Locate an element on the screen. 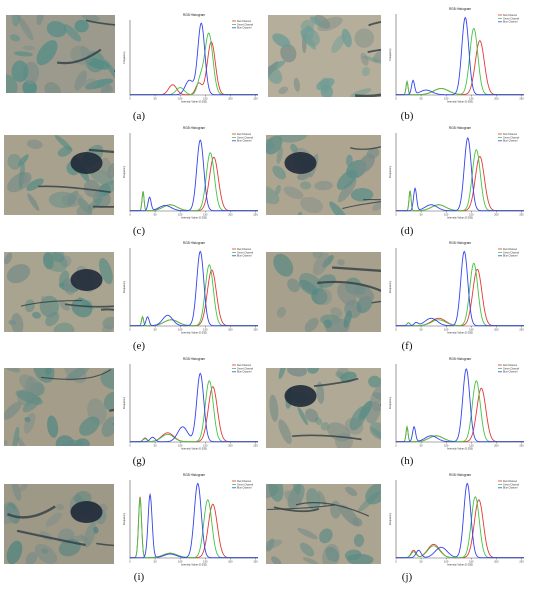 Image resolution: width=550 pixels, height=589 pixels. panel-label-i: (i) is located at coordinates (139, 577).